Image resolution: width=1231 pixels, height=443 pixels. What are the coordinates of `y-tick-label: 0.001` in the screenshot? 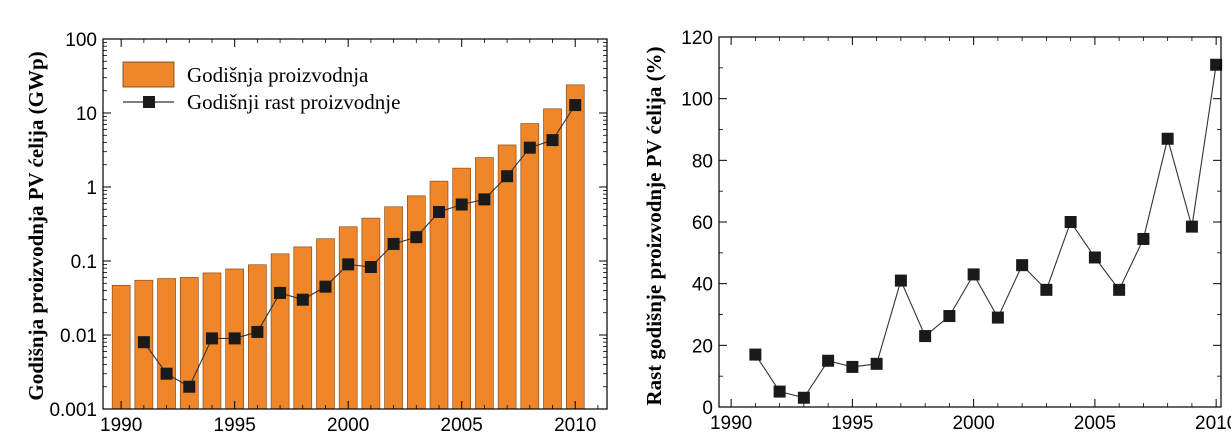 It's located at (73, 410).